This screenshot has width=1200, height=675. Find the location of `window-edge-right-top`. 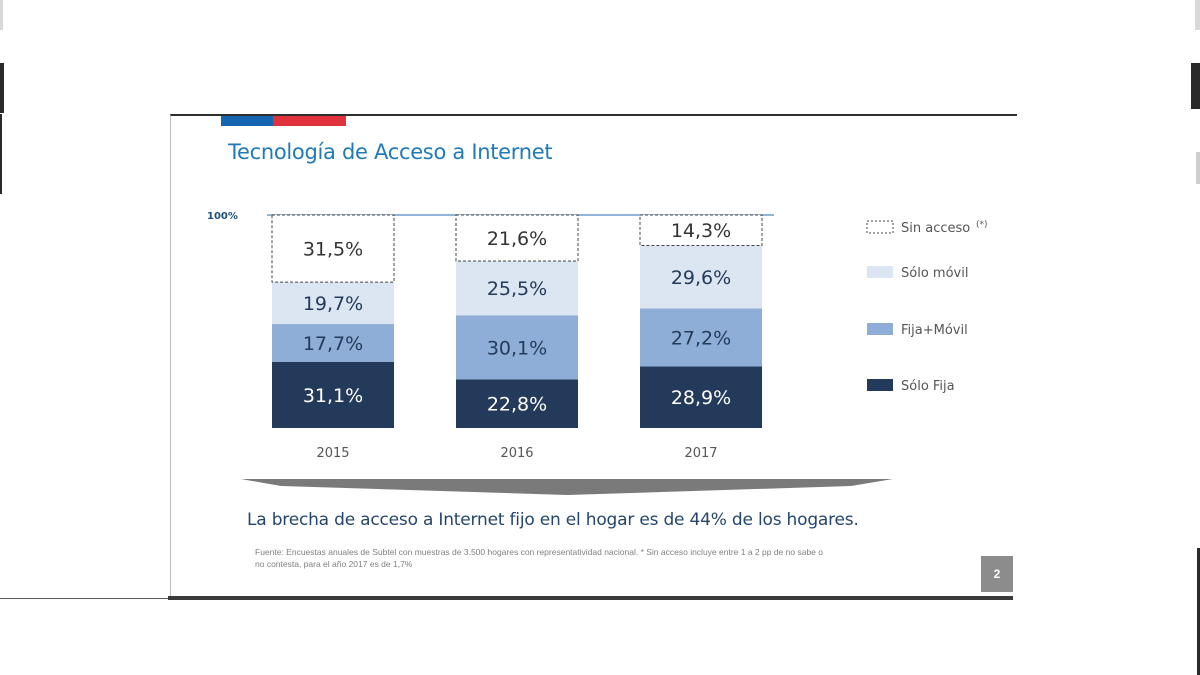

window-edge-right-top is located at coordinates (1197, 15).